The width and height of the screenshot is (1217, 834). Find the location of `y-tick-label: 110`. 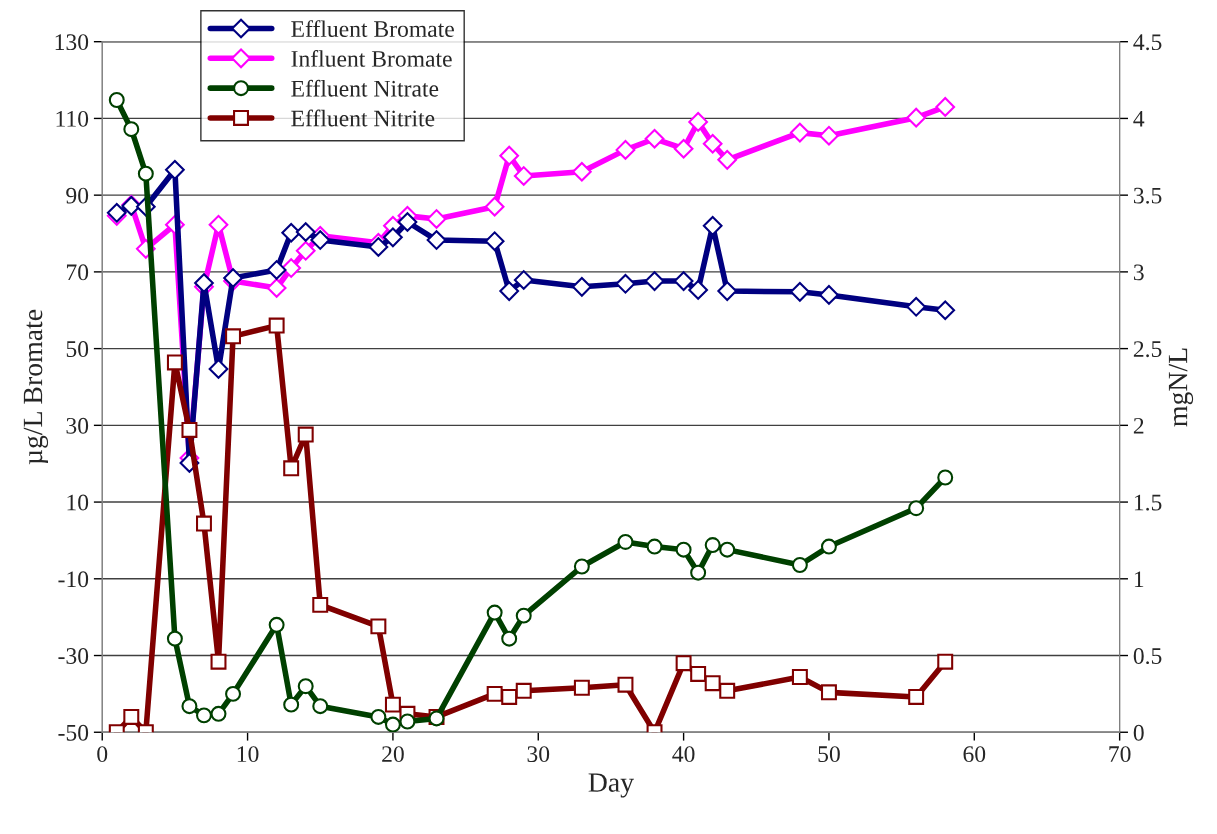

y-tick-label: 110 is located at coordinates (72, 118).